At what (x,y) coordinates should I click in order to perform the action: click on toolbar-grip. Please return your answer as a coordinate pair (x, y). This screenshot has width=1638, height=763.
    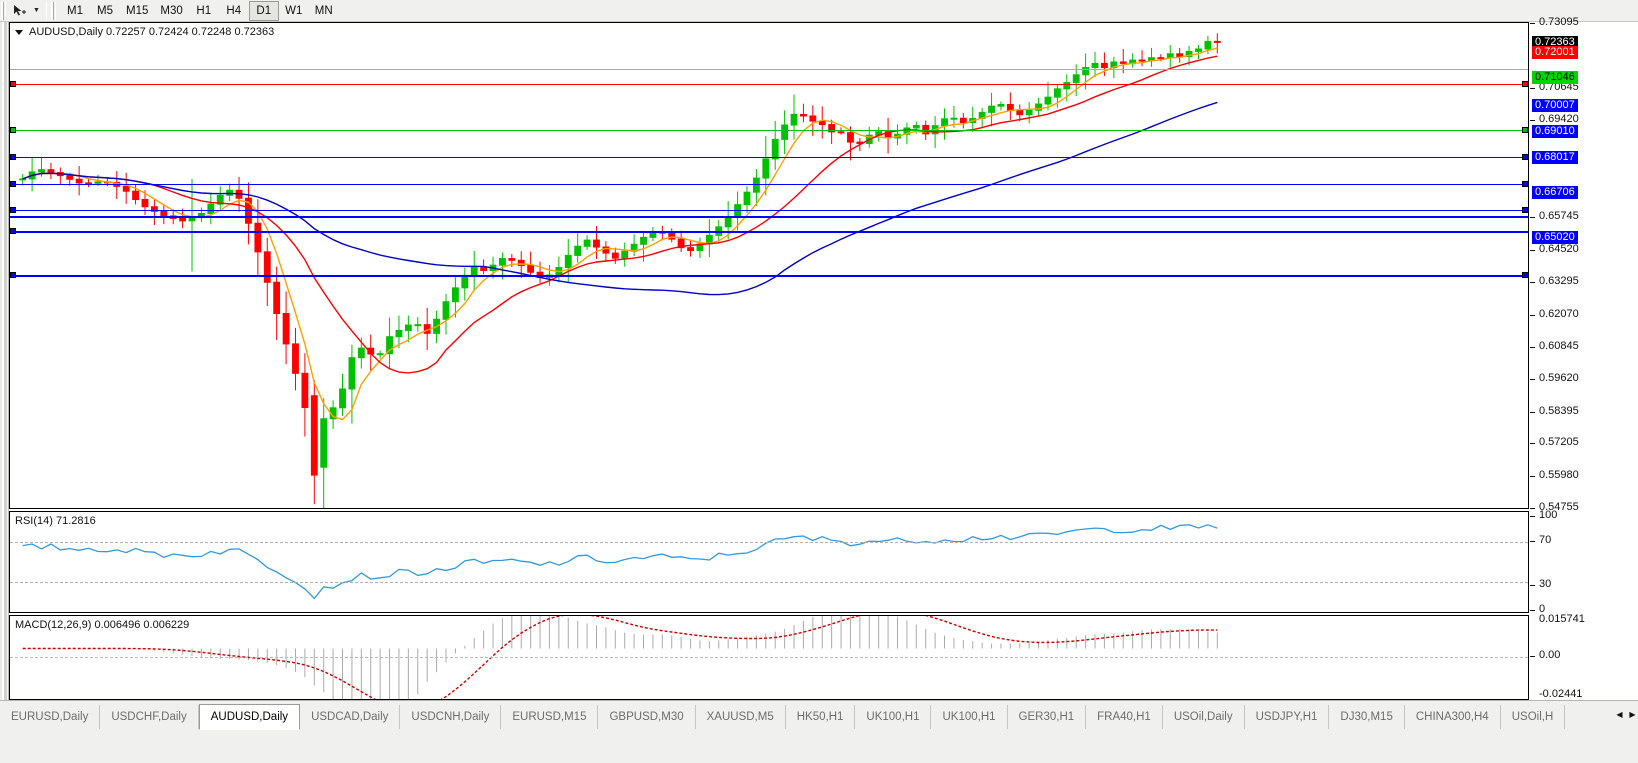
    Looking at the image, I should click on (3, 10).